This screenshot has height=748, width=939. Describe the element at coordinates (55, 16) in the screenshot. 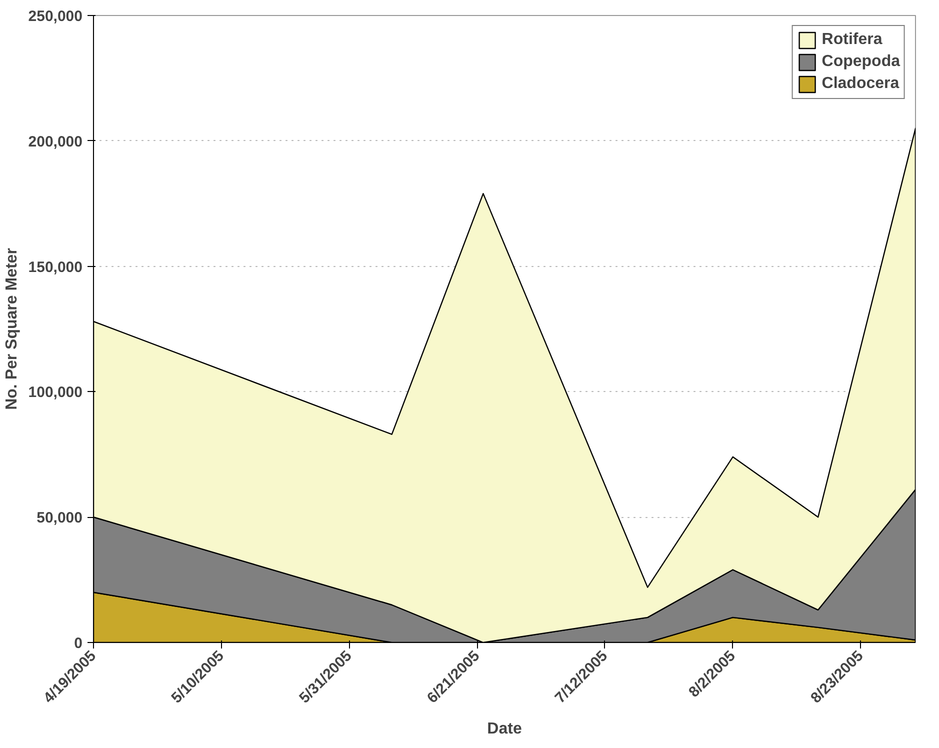

I see `y-tick-label: 250,000` at that location.